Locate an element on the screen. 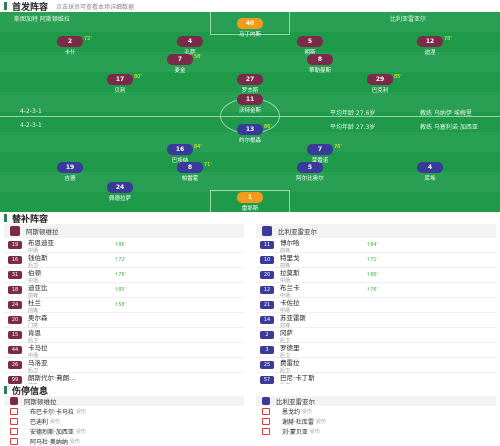 The image size is (500, 446). sub-player-row: 25 费雷拉 后卫 is located at coordinates (376, 366).